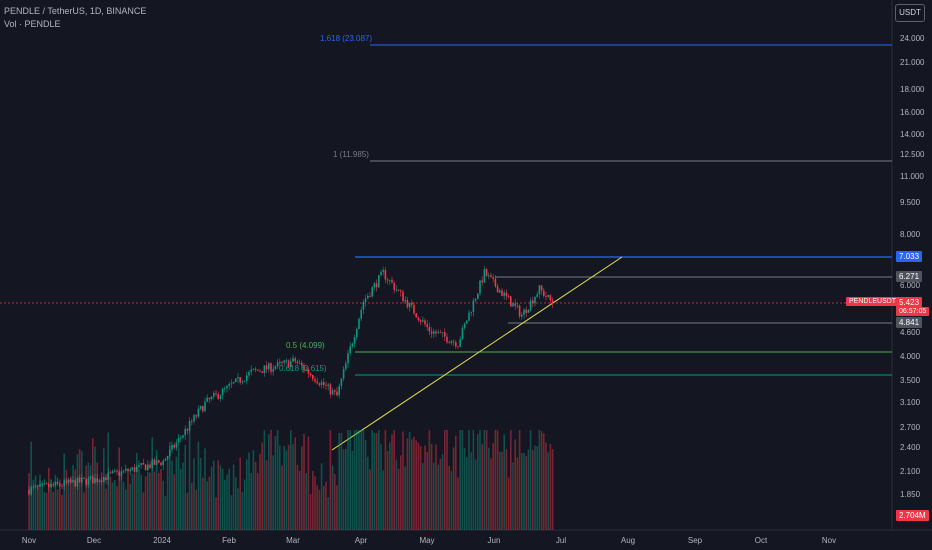 The image size is (932, 550). Describe the element at coordinates (162, 540) in the screenshot. I see `time-tick: 2024` at that location.